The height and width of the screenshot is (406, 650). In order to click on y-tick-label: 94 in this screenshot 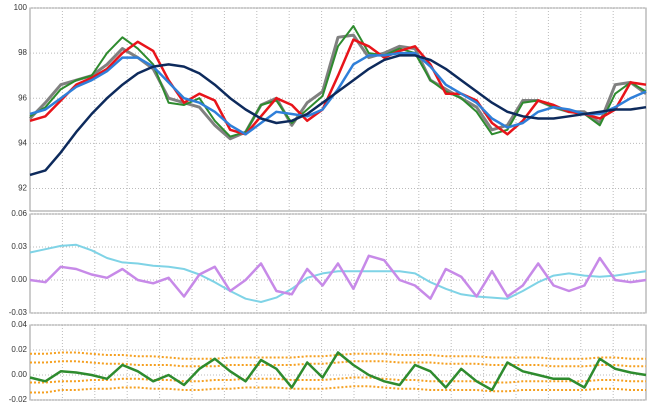, I will do `click(22, 142)`.